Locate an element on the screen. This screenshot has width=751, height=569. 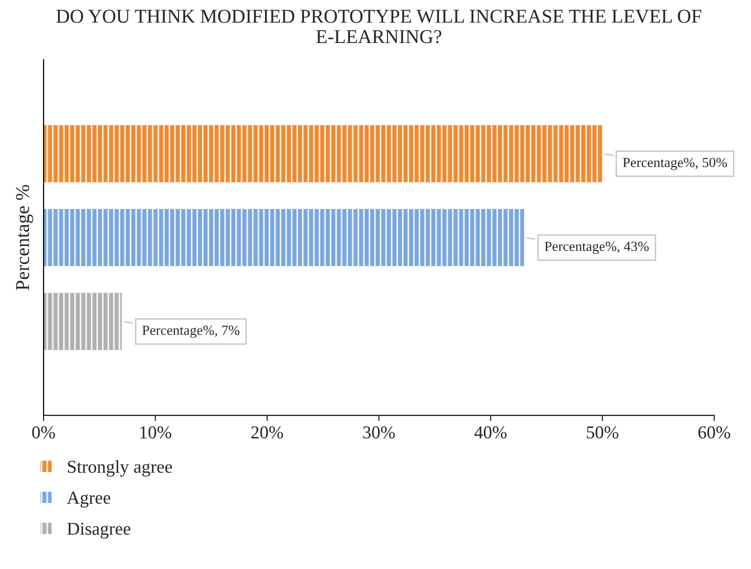
legend-label: Strongly agree is located at coordinates (120, 468).